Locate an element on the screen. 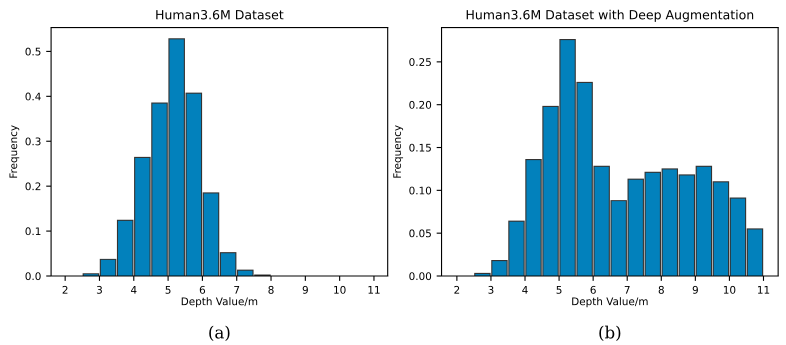 The image size is (786, 345). text: (b) is located at coordinates (609, 333).